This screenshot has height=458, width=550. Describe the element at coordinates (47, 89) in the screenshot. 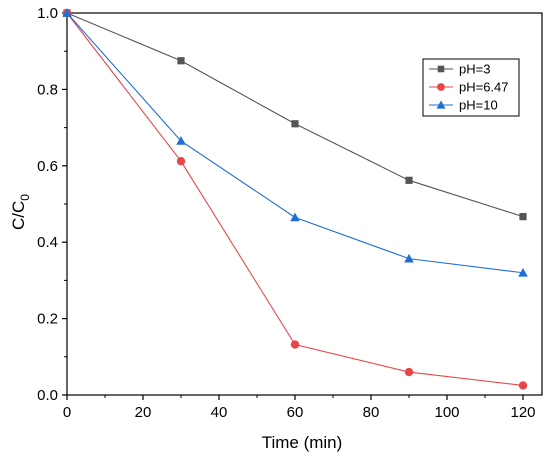

I see `y-tick-label: 0.8` at that location.